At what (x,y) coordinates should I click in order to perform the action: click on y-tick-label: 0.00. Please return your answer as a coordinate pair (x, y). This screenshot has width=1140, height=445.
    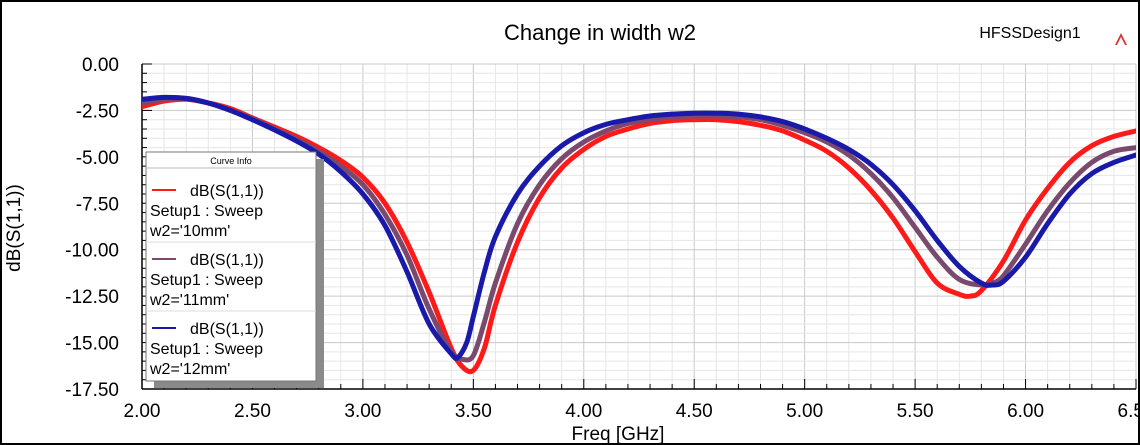
    Looking at the image, I should click on (100, 65).